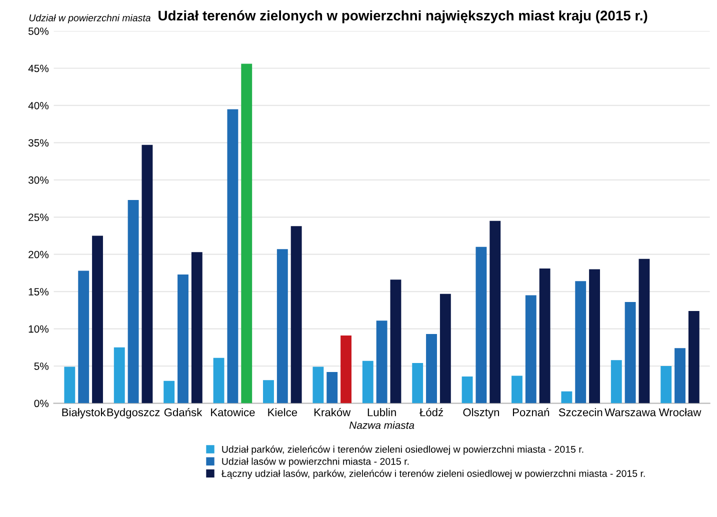 The width and height of the screenshot is (717, 517). What do you see at coordinates (38, 218) in the screenshot?
I see `y-tick-label: 25%` at bounding box center [38, 218].